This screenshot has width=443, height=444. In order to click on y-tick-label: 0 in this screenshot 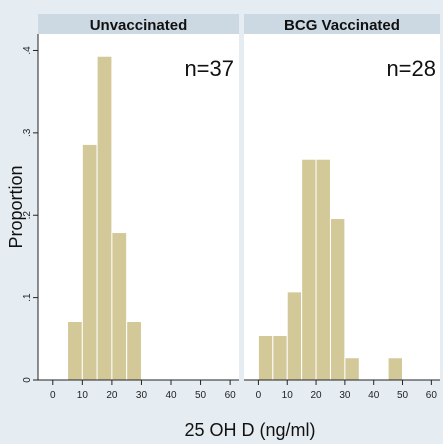, I will do `click(27, 380)`.